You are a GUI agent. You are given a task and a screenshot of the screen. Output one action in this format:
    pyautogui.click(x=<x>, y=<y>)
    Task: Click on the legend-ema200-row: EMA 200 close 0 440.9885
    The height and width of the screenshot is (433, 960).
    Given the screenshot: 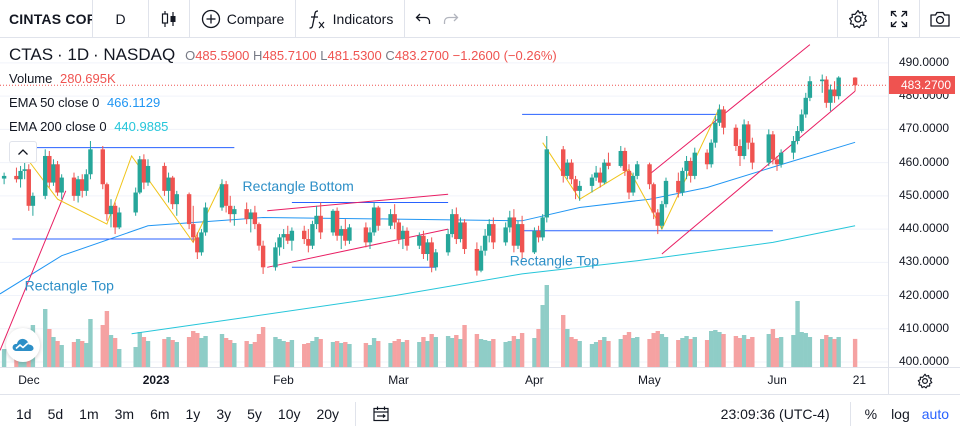 What is the action you would take?
    pyautogui.click(x=283, y=130)
    